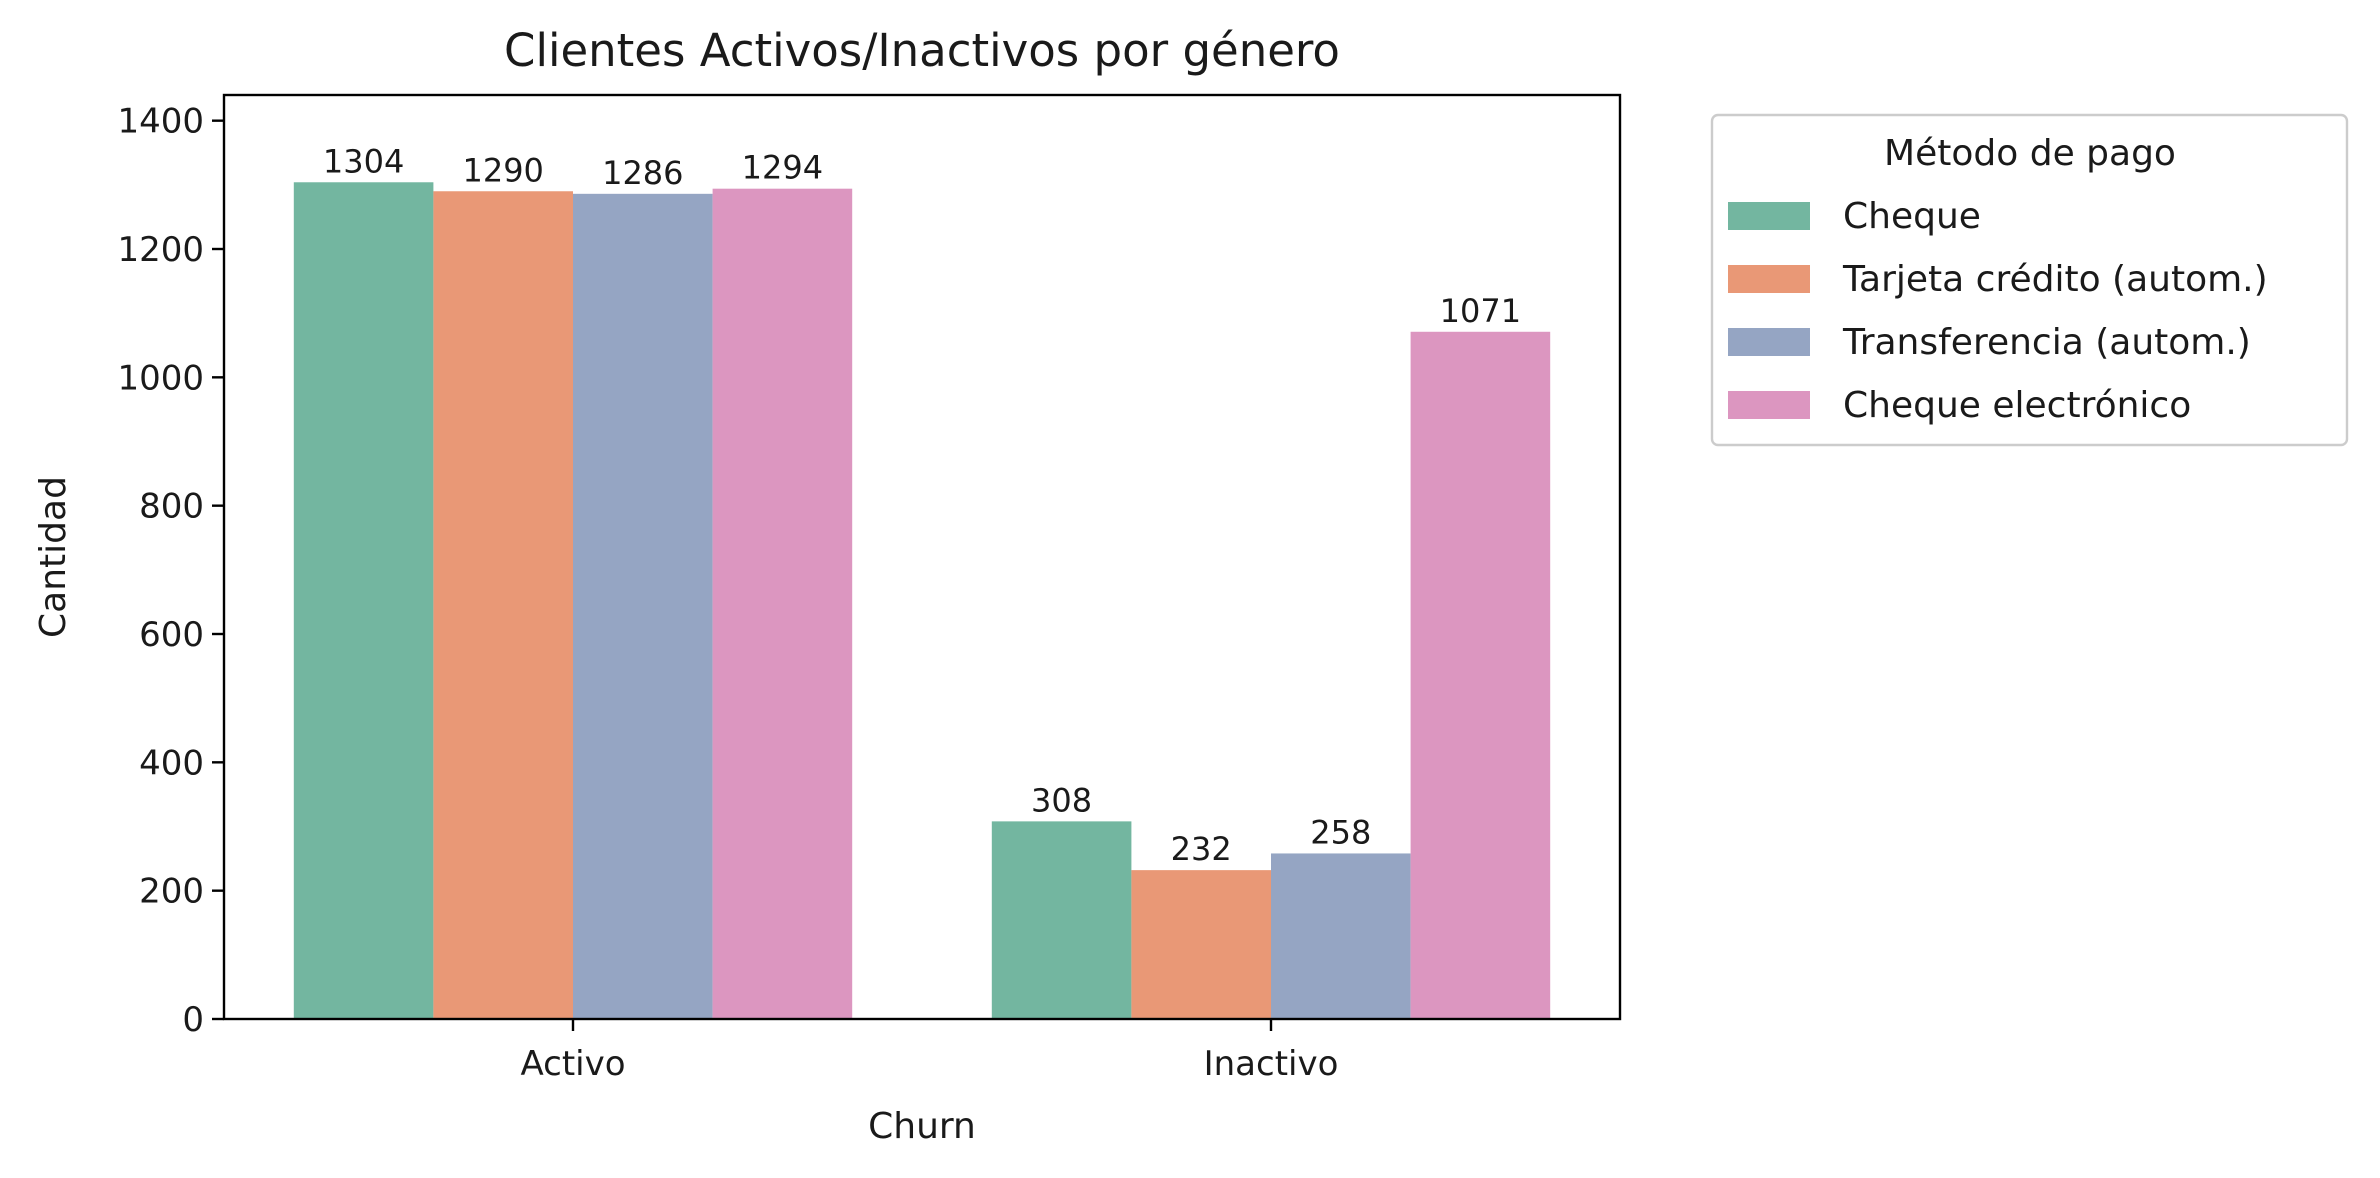 The height and width of the screenshot is (1178, 2380). I want to click on x-axis-title: Churn, so click(922, 1126).